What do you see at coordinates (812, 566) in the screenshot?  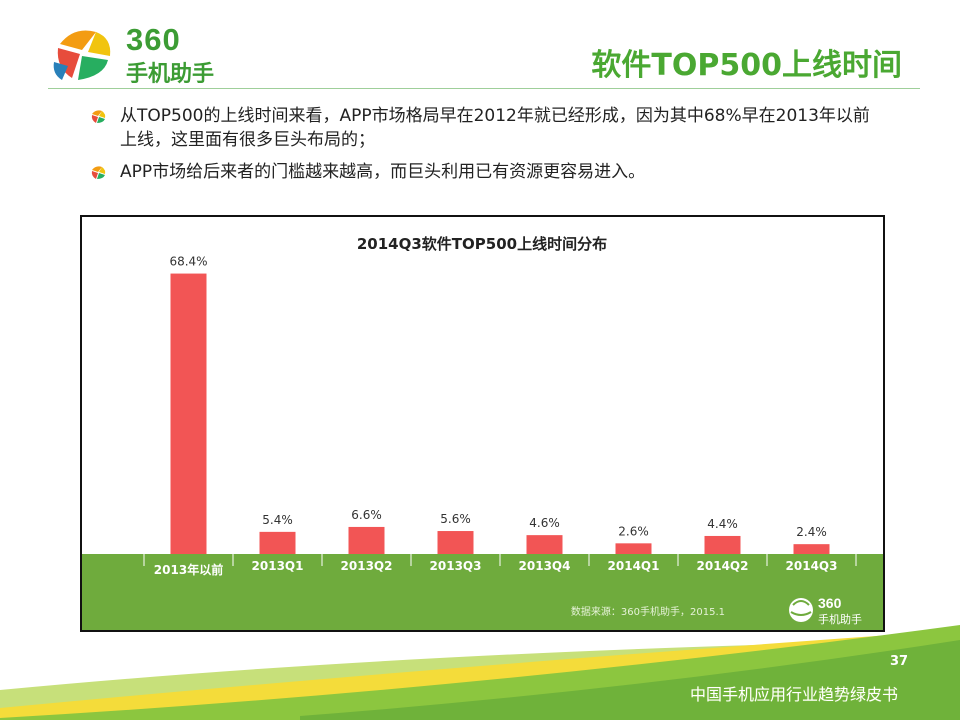 I see `x-tick-label: 2014Q3` at bounding box center [812, 566].